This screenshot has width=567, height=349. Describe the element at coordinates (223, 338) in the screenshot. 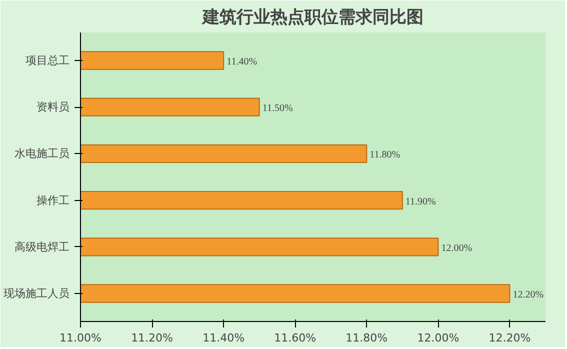

I see `x-tick-label: 11.40%` at that location.